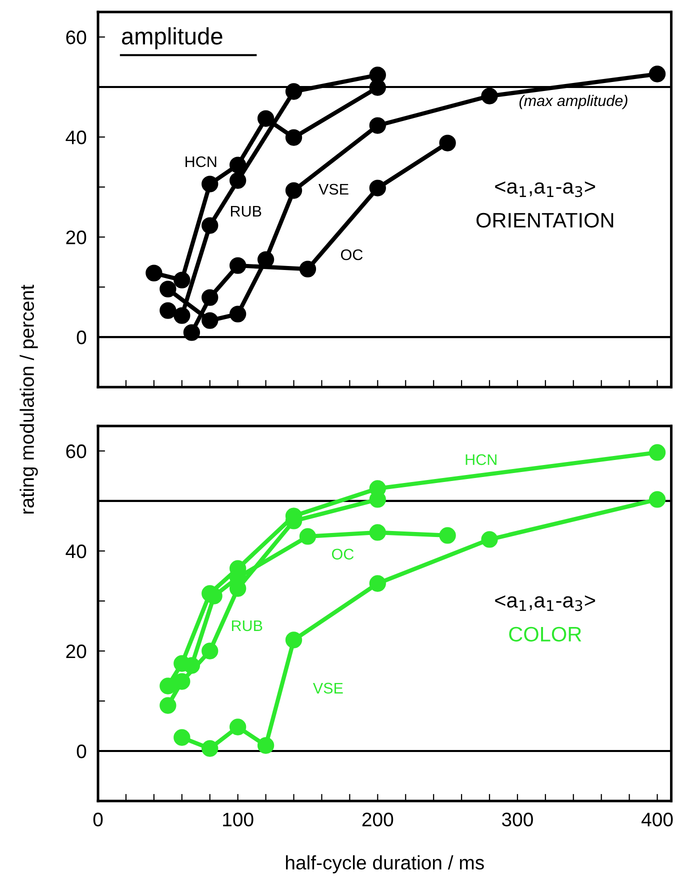  What do you see at coordinates (545, 220) in the screenshot?
I see `annotation: ORIENTATION` at bounding box center [545, 220].